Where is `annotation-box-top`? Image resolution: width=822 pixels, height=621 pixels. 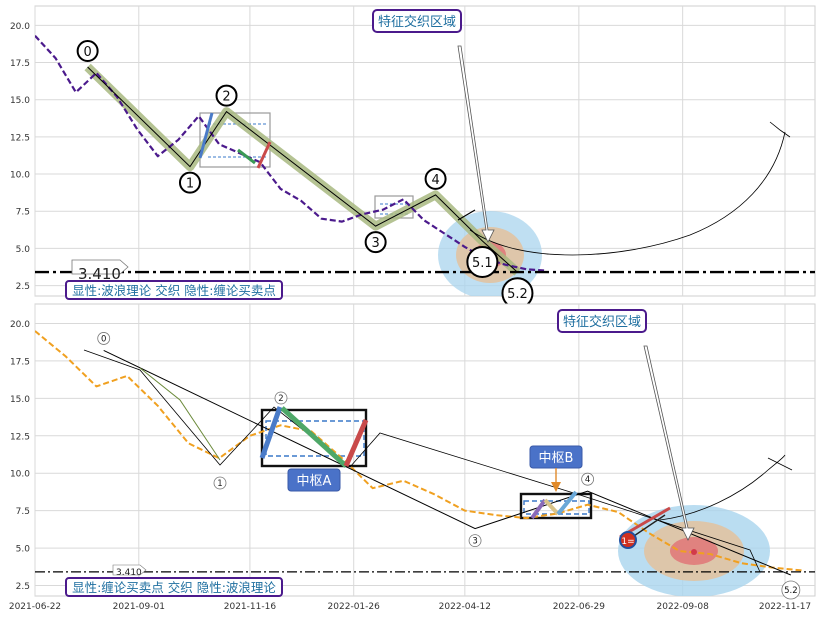 annotation-box-top is located at coordinates (417, 21).